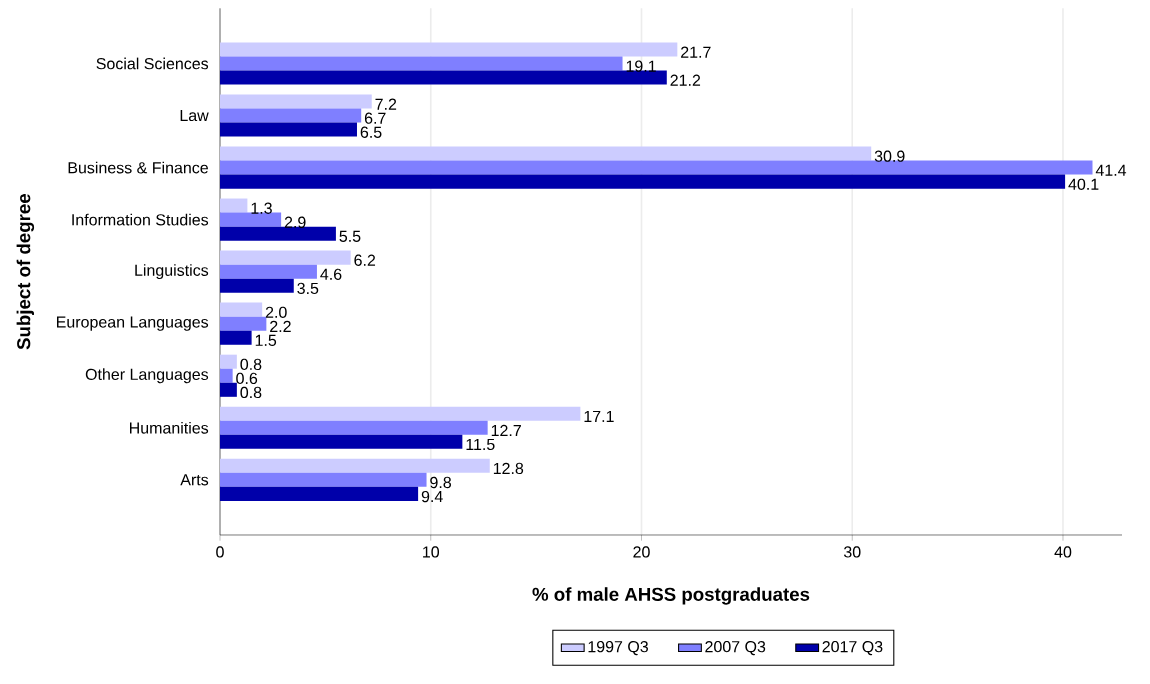  I want to click on data-label: 0.6, so click(247, 378).